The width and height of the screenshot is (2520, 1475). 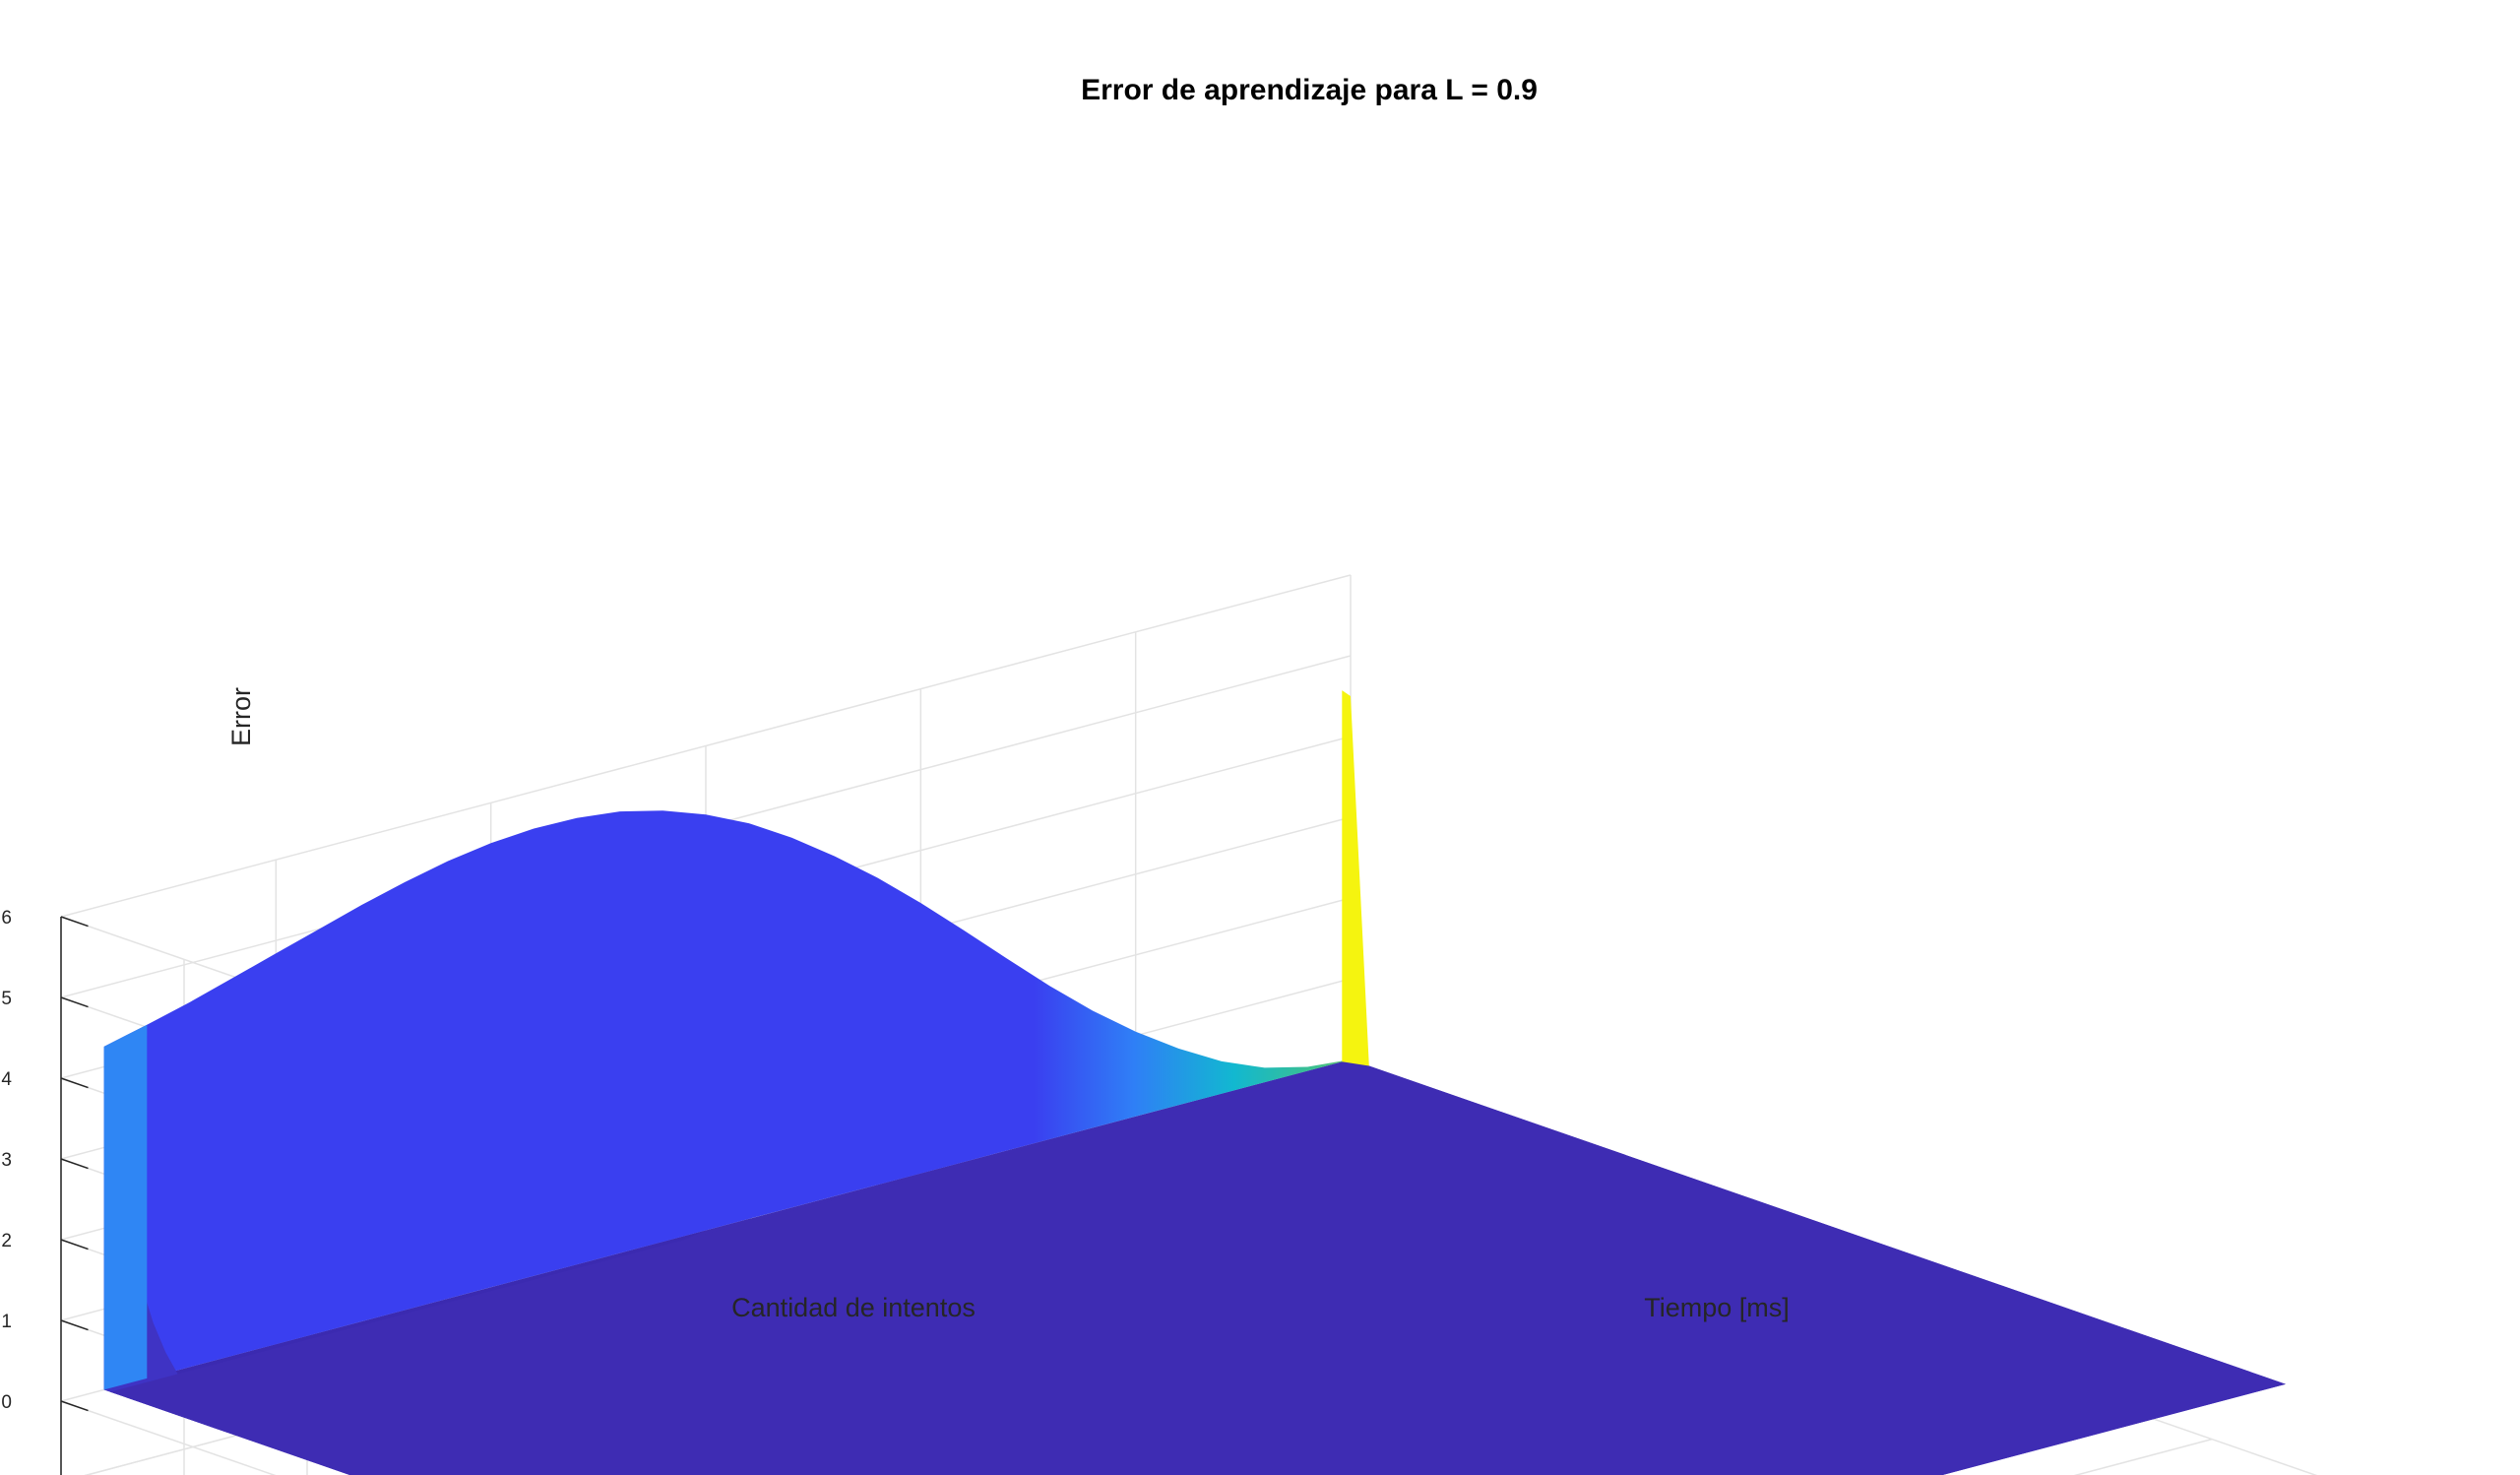 I want to click on chart-title: Error de aprendizaje para L = 0.9, so click(x=1309, y=90).